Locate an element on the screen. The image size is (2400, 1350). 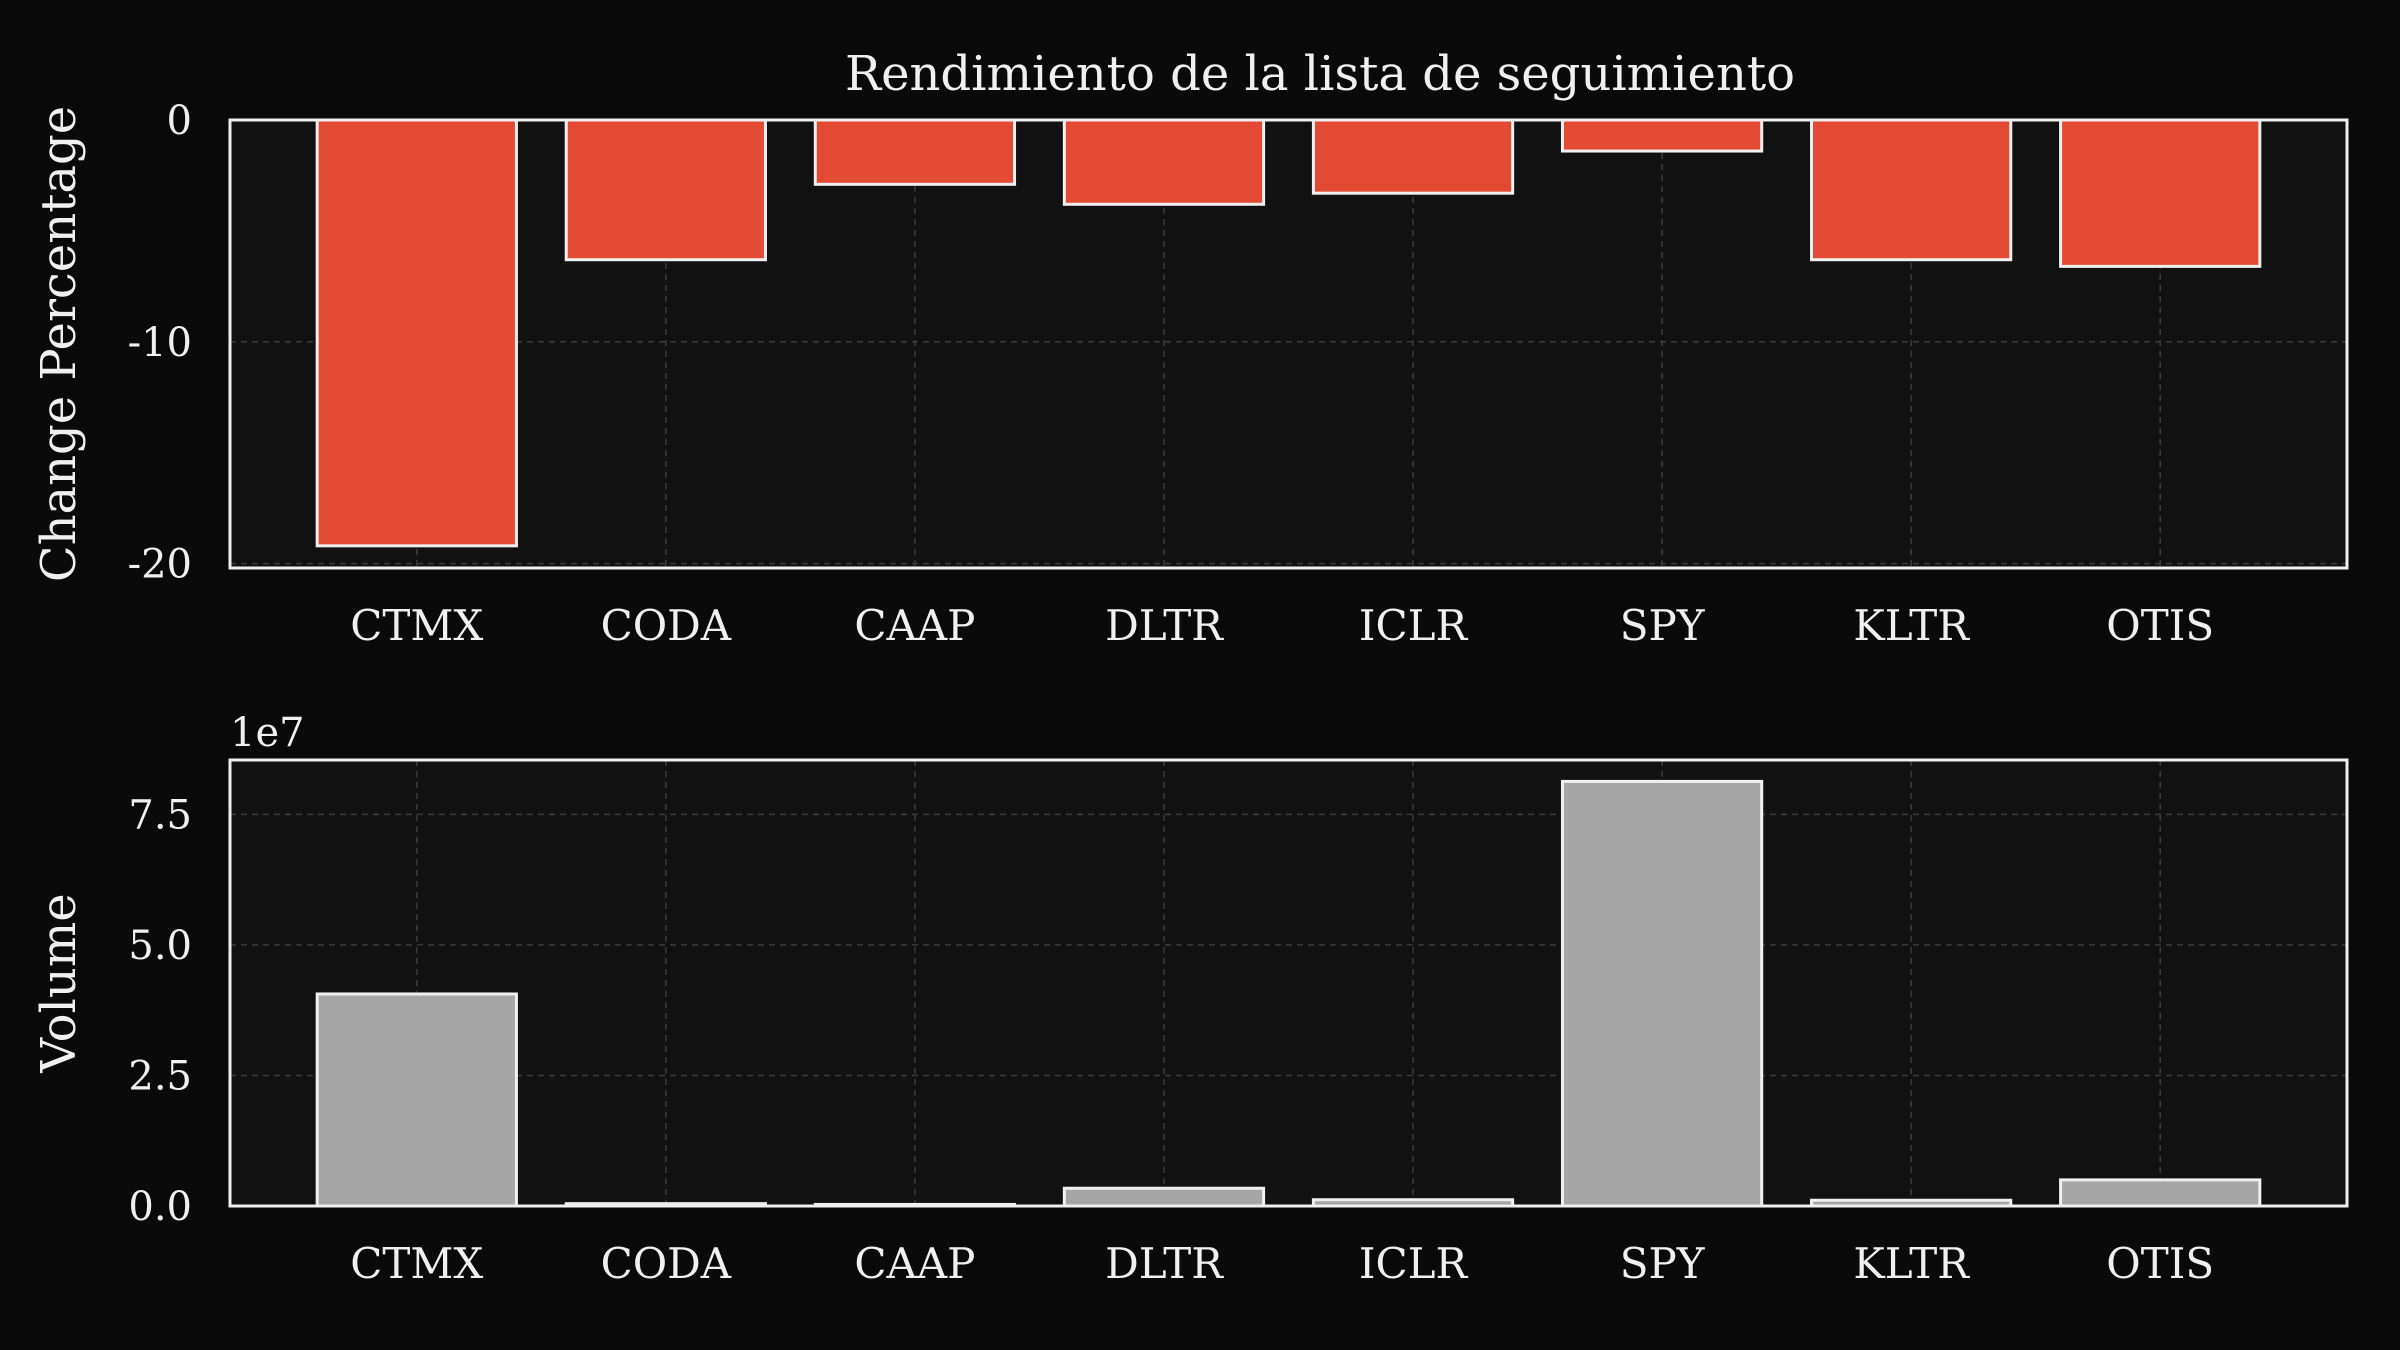
y-tick-label: 0 is located at coordinates (179, 121).